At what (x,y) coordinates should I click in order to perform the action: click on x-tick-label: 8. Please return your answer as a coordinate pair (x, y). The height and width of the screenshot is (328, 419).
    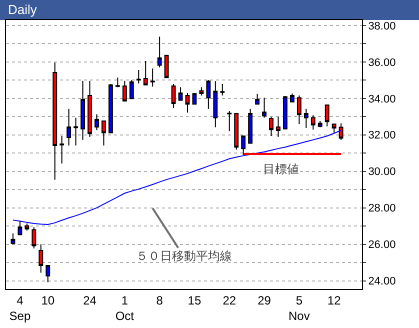
    Looking at the image, I should click on (160, 300).